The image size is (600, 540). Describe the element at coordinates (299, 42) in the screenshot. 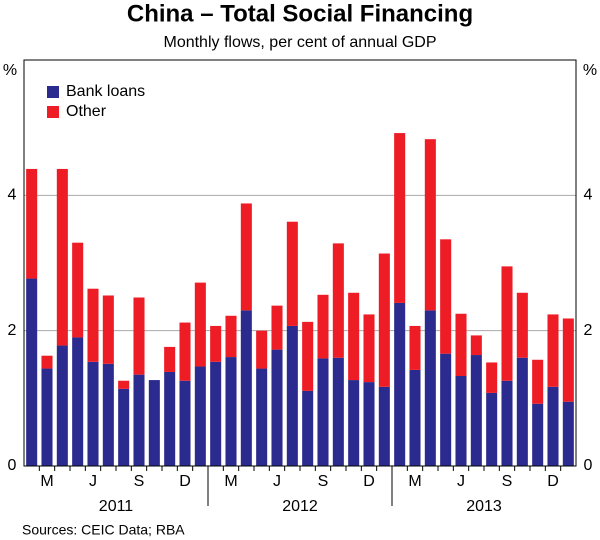

I see `chart-subtitle: Monthly flows, per cent of annual GDP` at that location.